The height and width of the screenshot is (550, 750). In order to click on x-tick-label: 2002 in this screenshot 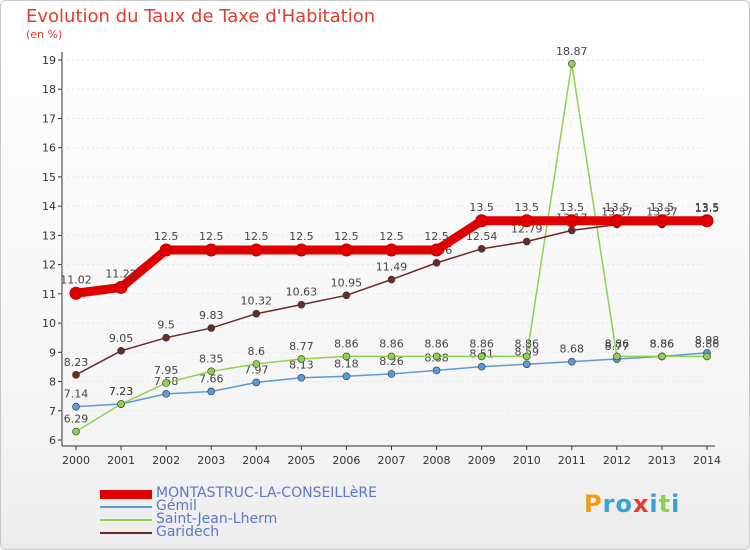, I will do `click(166, 460)`.